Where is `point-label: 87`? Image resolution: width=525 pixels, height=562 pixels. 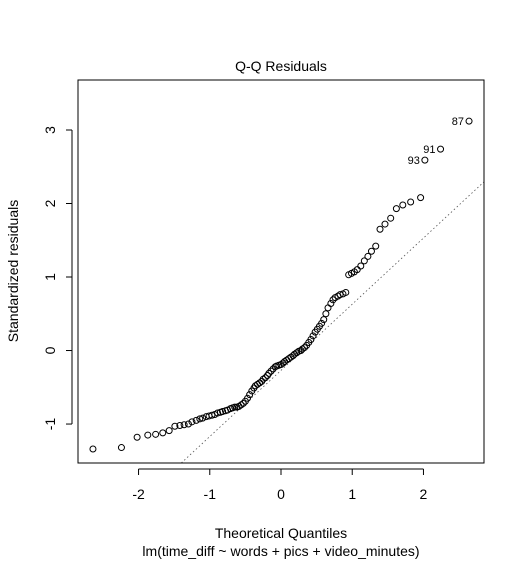 point-label: 87 is located at coordinates (458, 122).